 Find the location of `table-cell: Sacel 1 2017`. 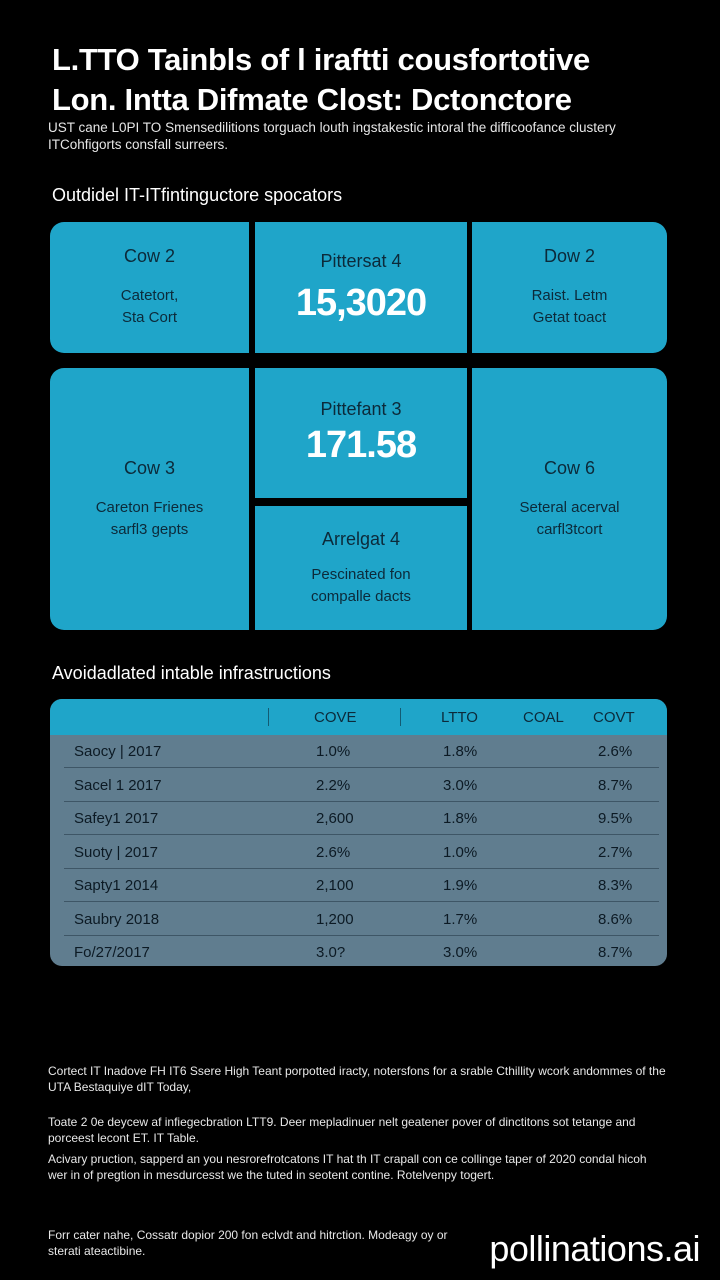

table-cell: Sacel 1 2017 is located at coordinates (118, 785).